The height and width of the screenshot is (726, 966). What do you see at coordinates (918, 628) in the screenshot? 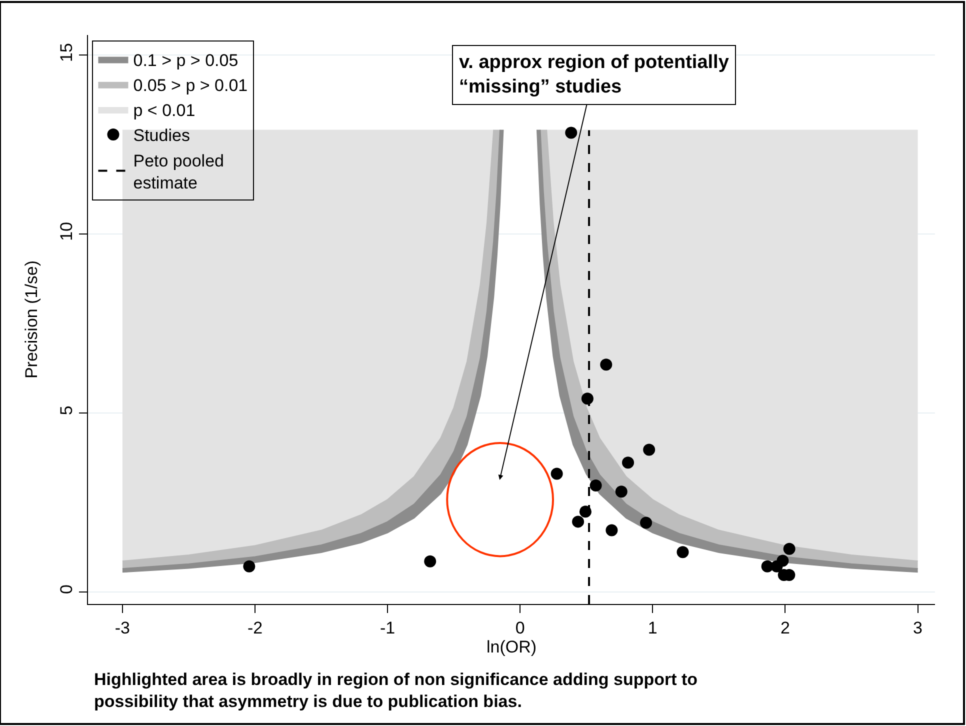
I see `x-tick-label: 3` at bounding box center [918, 628].